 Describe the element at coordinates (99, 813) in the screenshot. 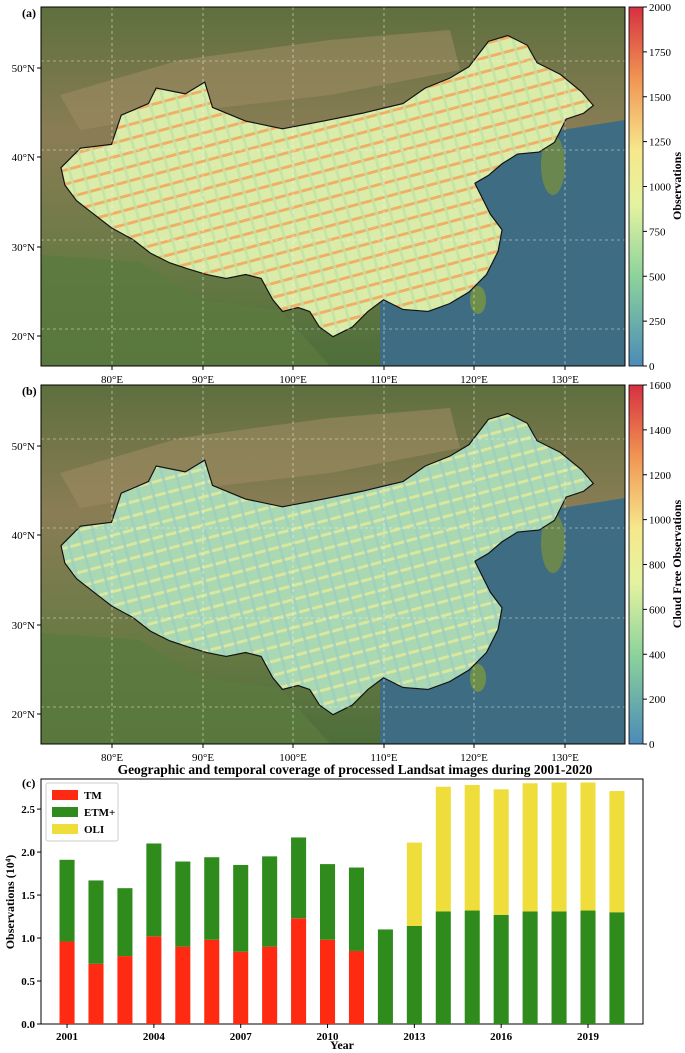

I see `legend-entry: ETM+` at that location.